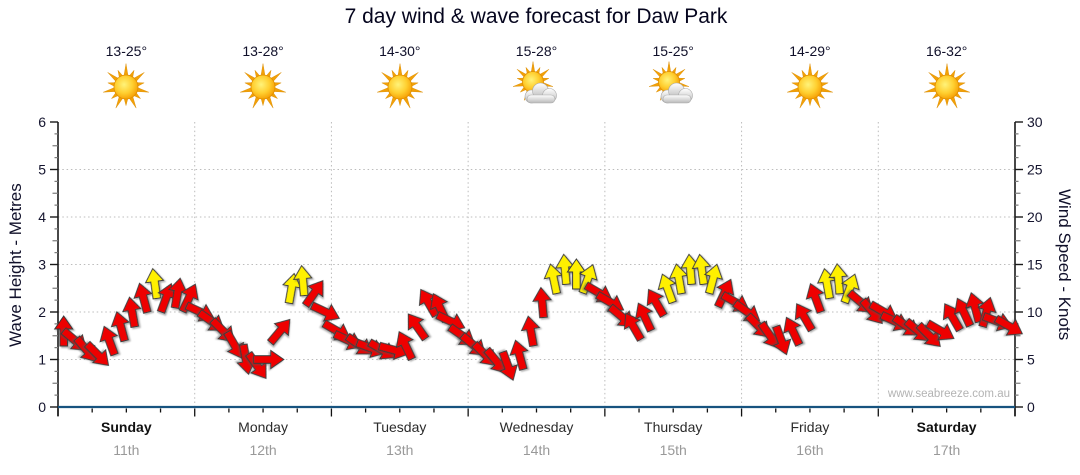 The height and width of the screenshot is (475, 1080). I want to click on day-forecast-column: 13-25°, so click(126, 79).